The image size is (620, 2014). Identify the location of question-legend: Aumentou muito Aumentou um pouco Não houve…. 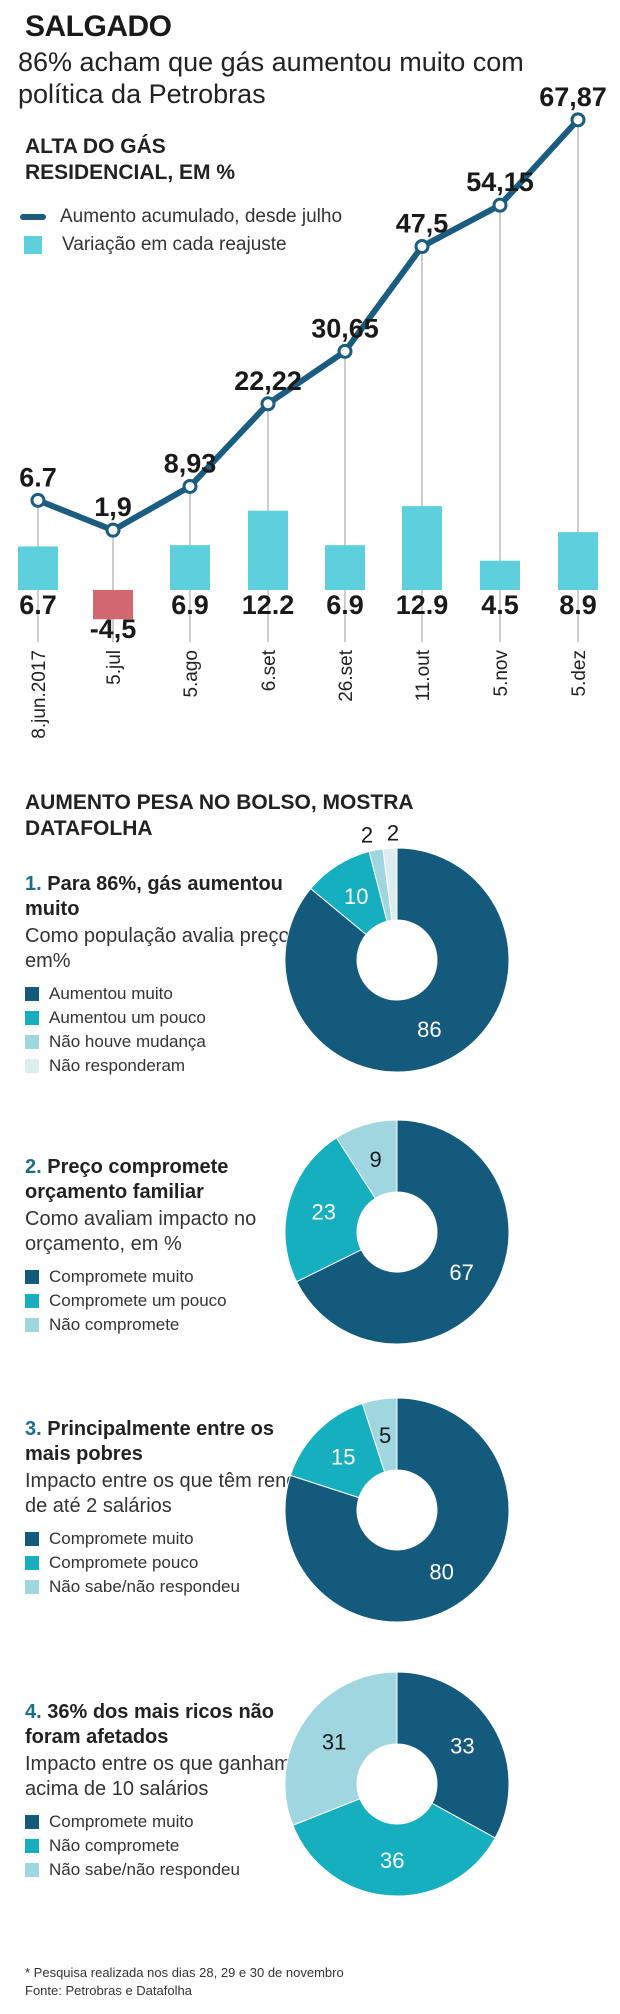
(175, 1030).